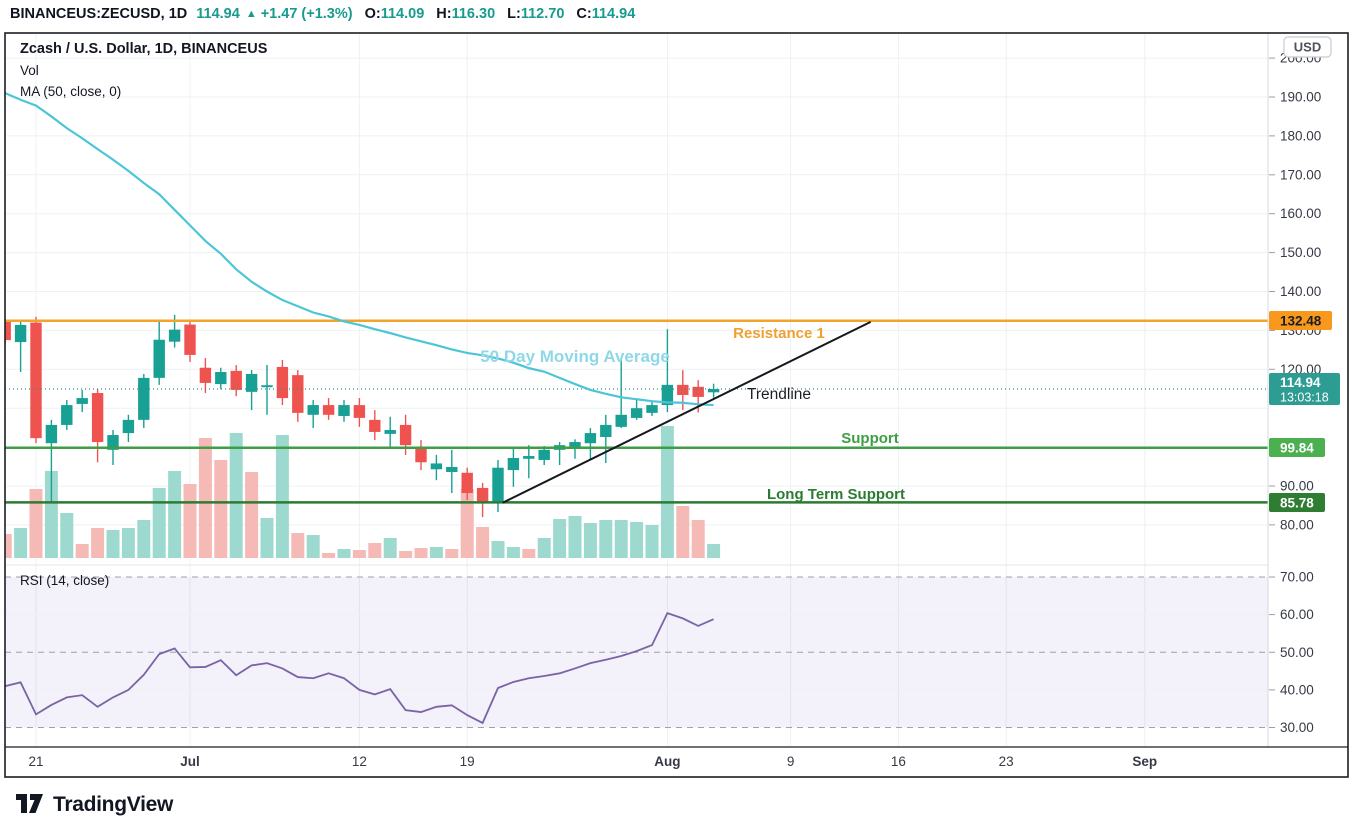 The image size is (1359, 826). Describe the element at coordinates (35, 761) in the screenshot. I see `time-tick-label: 21` at that location.